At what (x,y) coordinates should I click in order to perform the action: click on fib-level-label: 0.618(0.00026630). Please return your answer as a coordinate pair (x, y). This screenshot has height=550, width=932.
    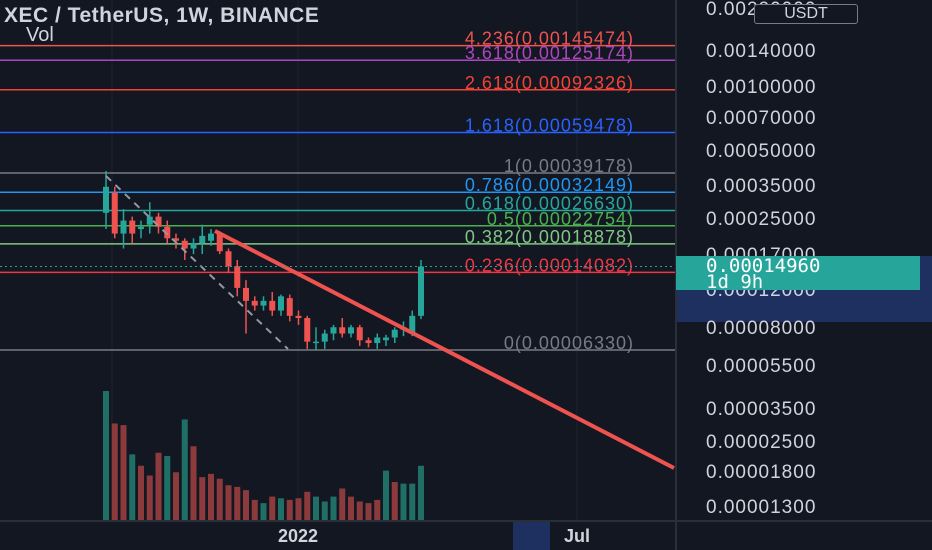
    Looking at the image, I should click on (549, 203).